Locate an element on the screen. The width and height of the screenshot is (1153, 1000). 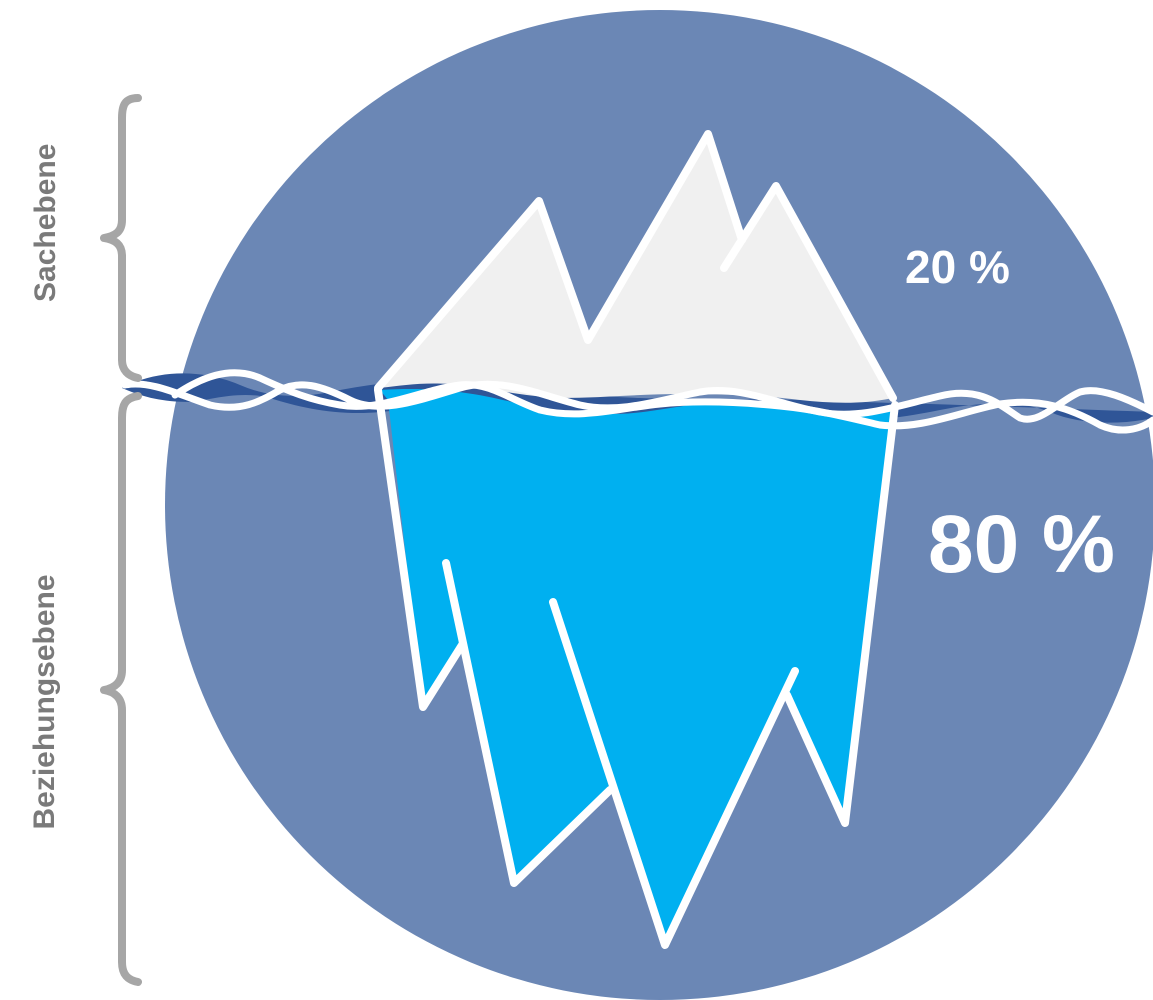
water-waves is located at coordinates (637, 401).